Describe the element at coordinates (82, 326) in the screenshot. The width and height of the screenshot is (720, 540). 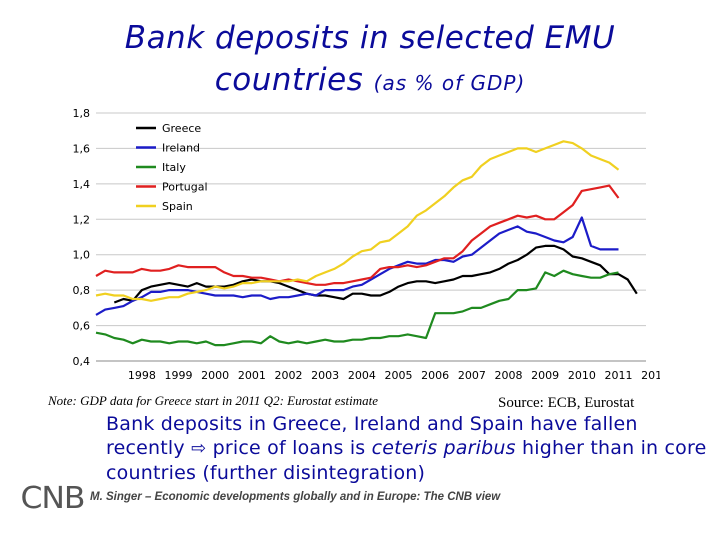
I see `y-tick-label: 0,6` at that location.